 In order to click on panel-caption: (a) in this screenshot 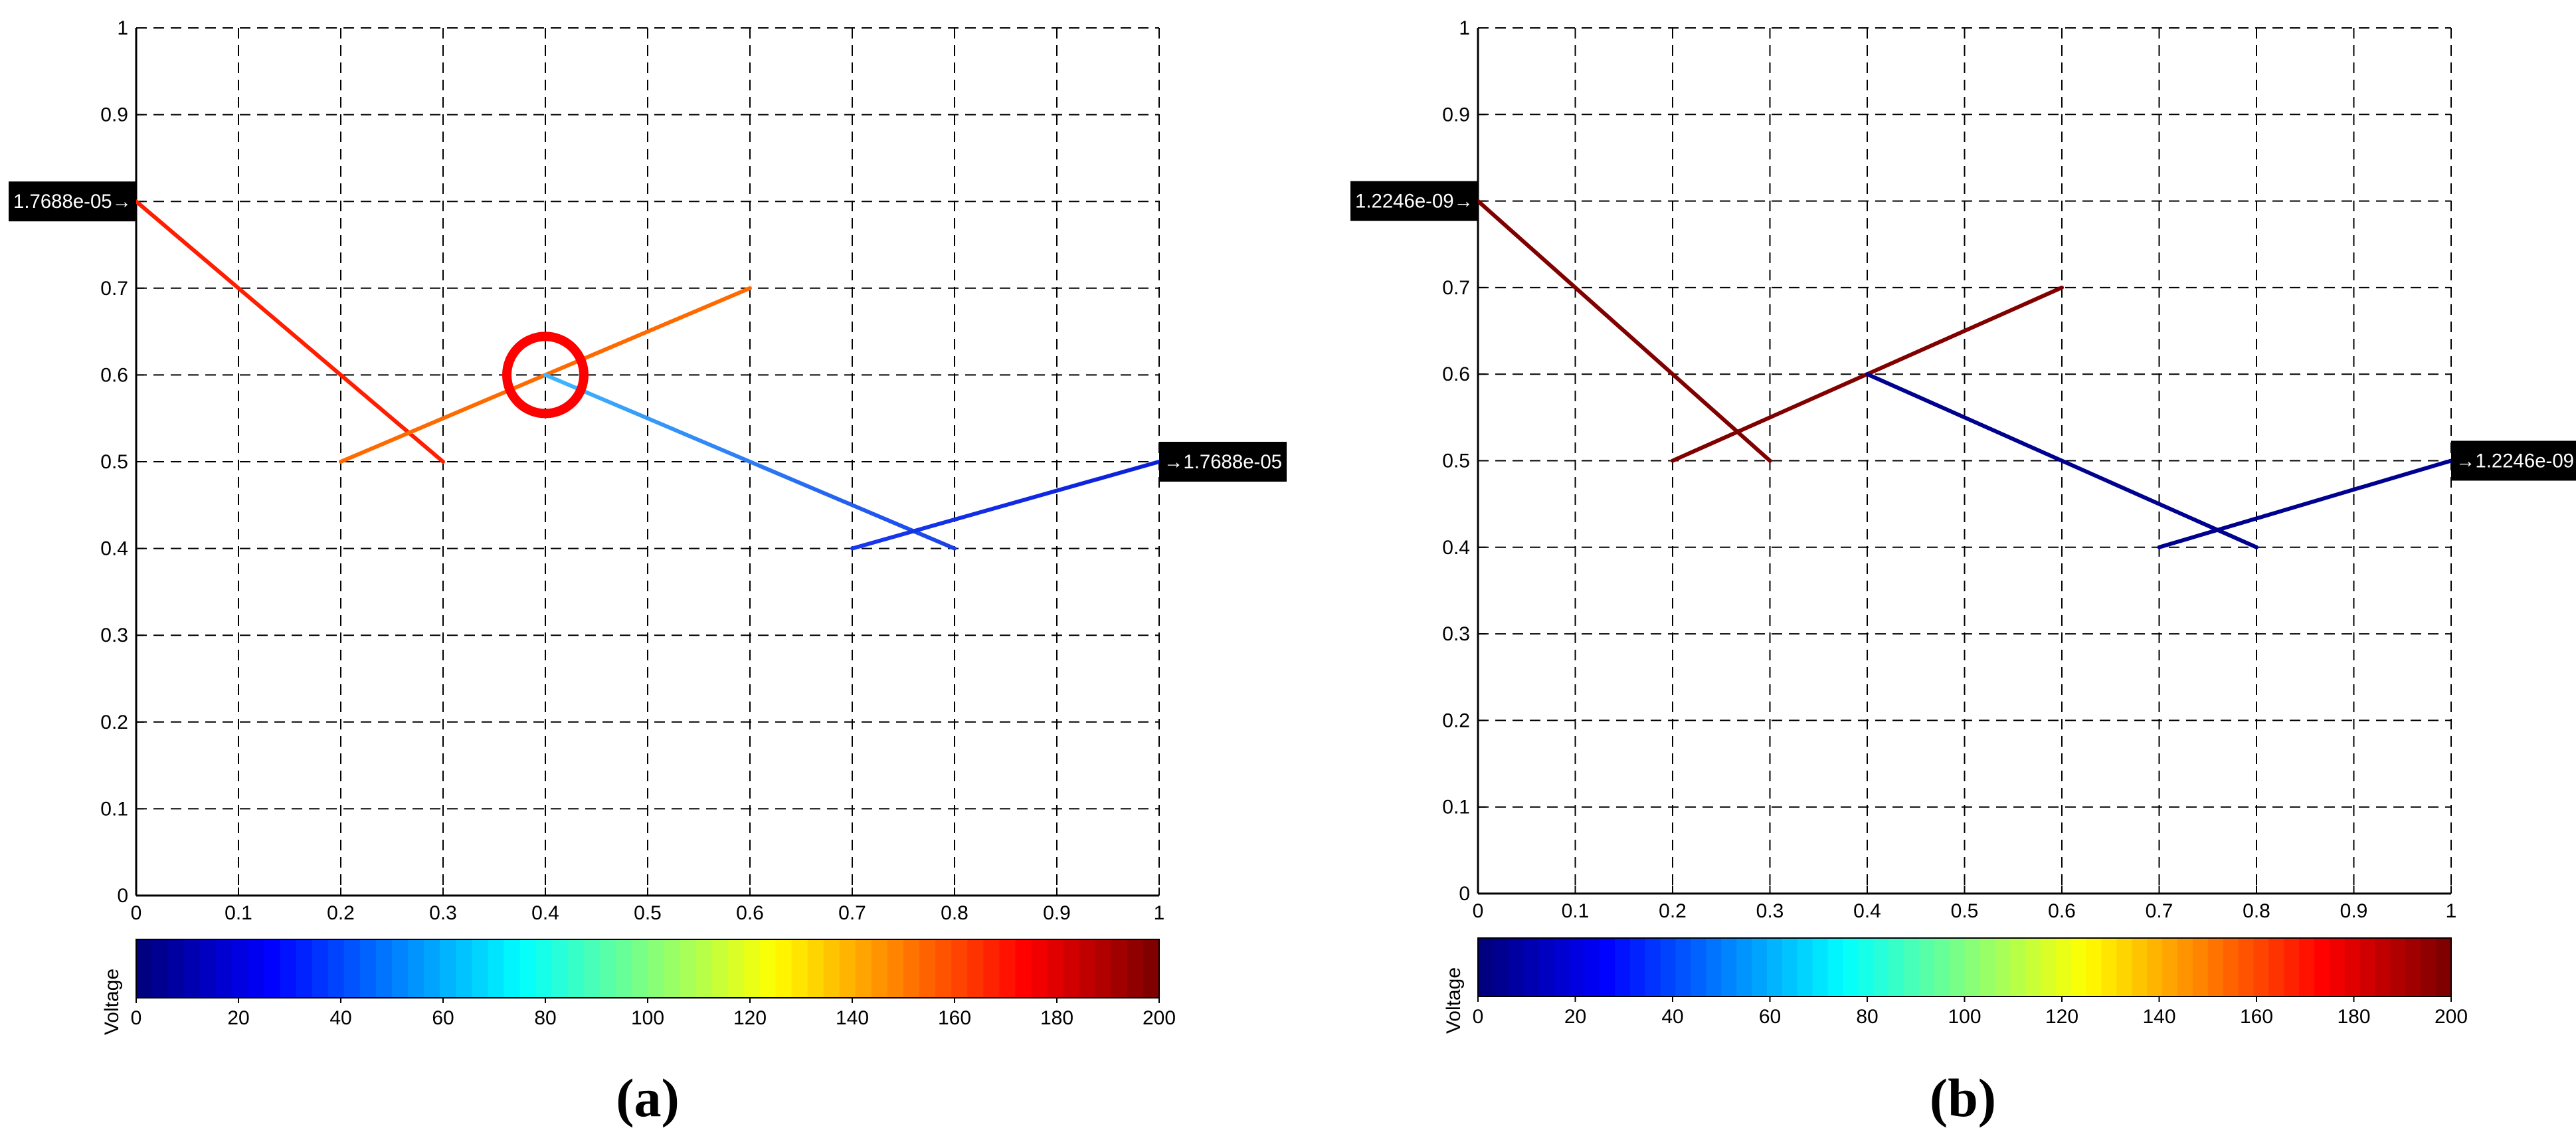, I will do `click(648, 1098)`.